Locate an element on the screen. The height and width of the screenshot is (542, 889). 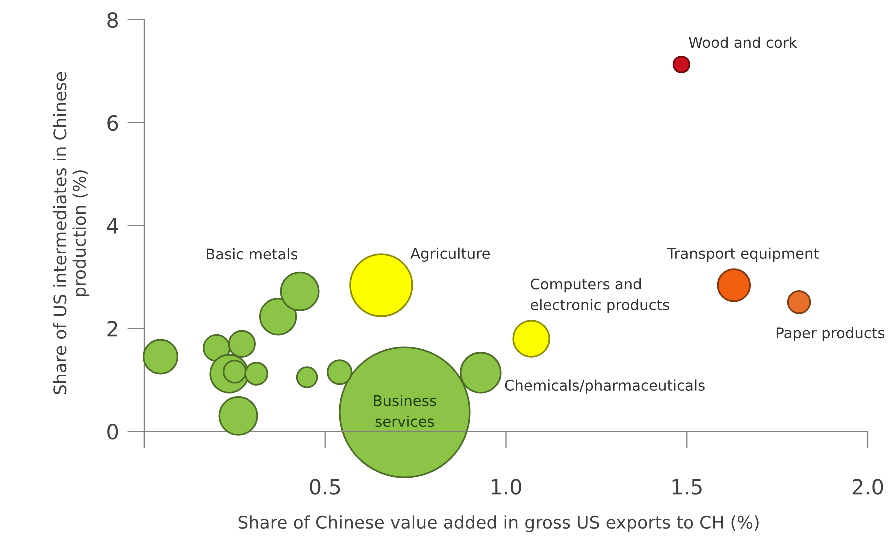
y-tick-label: 8 is located at coordinates (113, 20).